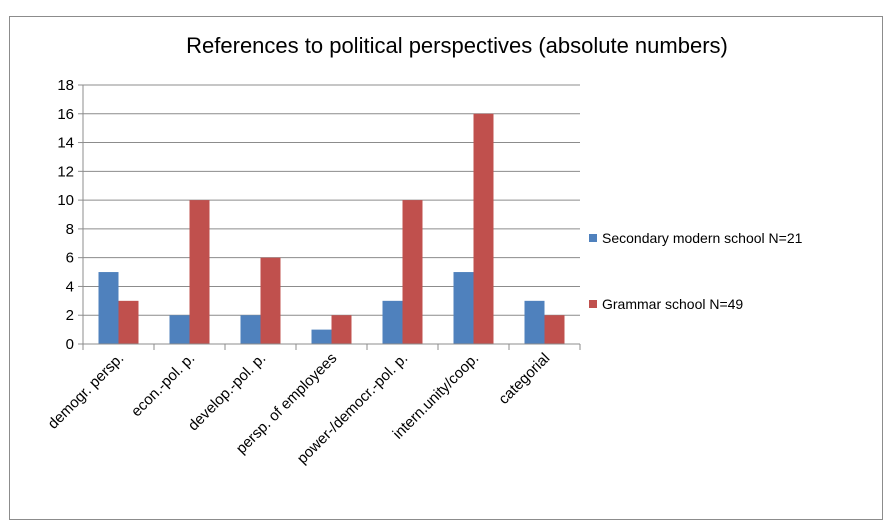  I want to click on y-tick-label: 2, so click(70, 315).